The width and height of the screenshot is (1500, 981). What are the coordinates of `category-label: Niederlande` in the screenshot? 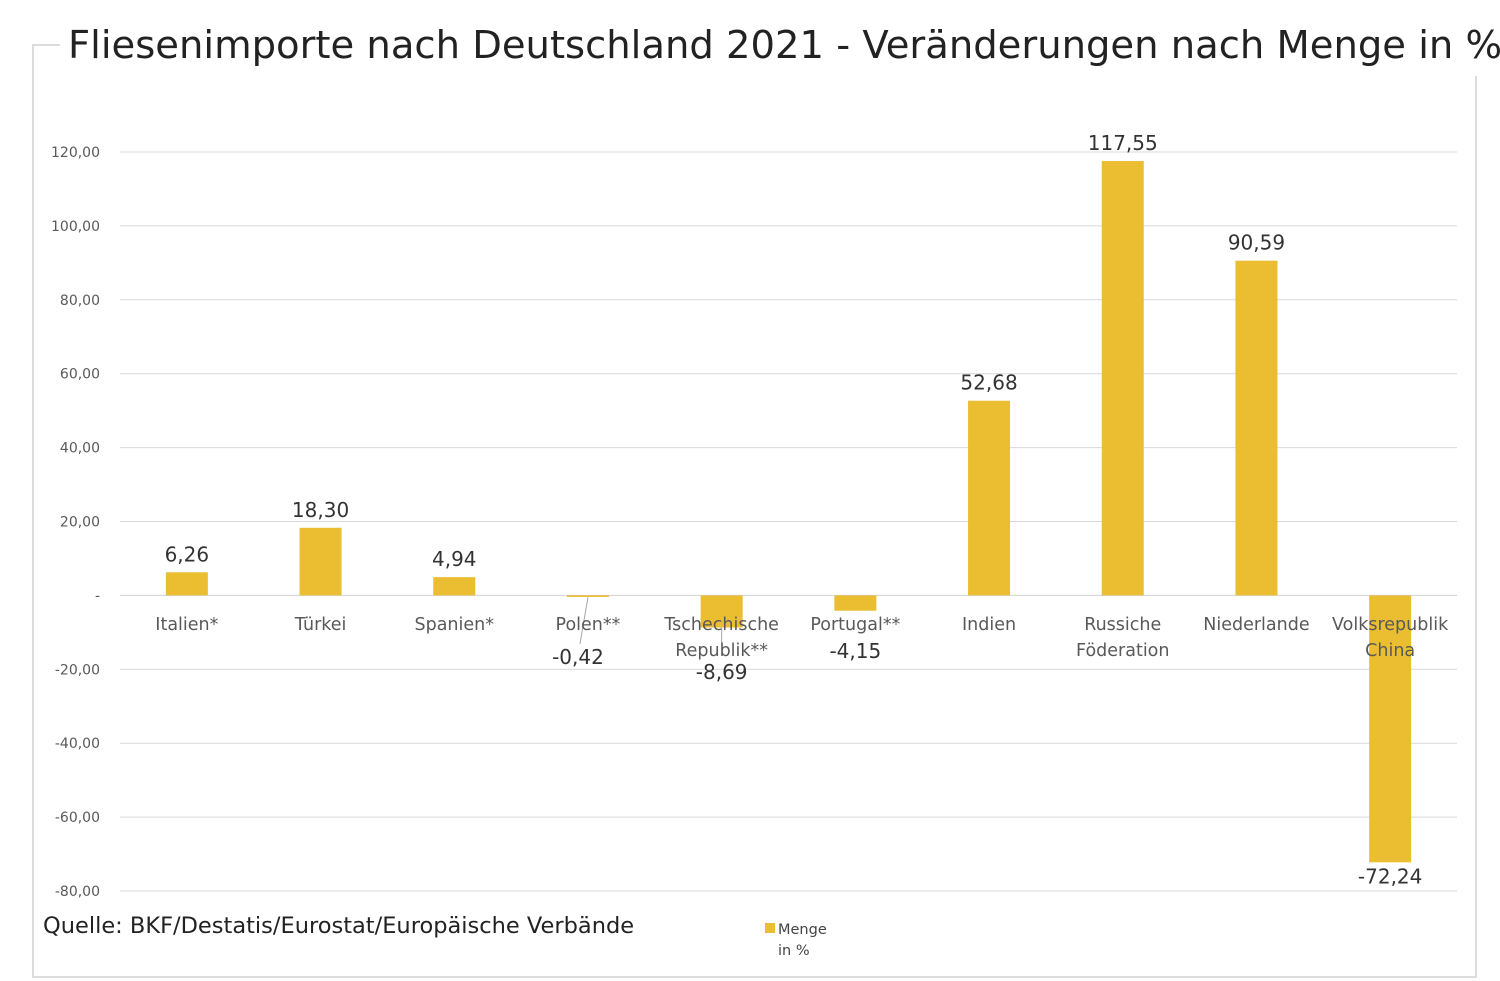 It's located at (1256, 625).